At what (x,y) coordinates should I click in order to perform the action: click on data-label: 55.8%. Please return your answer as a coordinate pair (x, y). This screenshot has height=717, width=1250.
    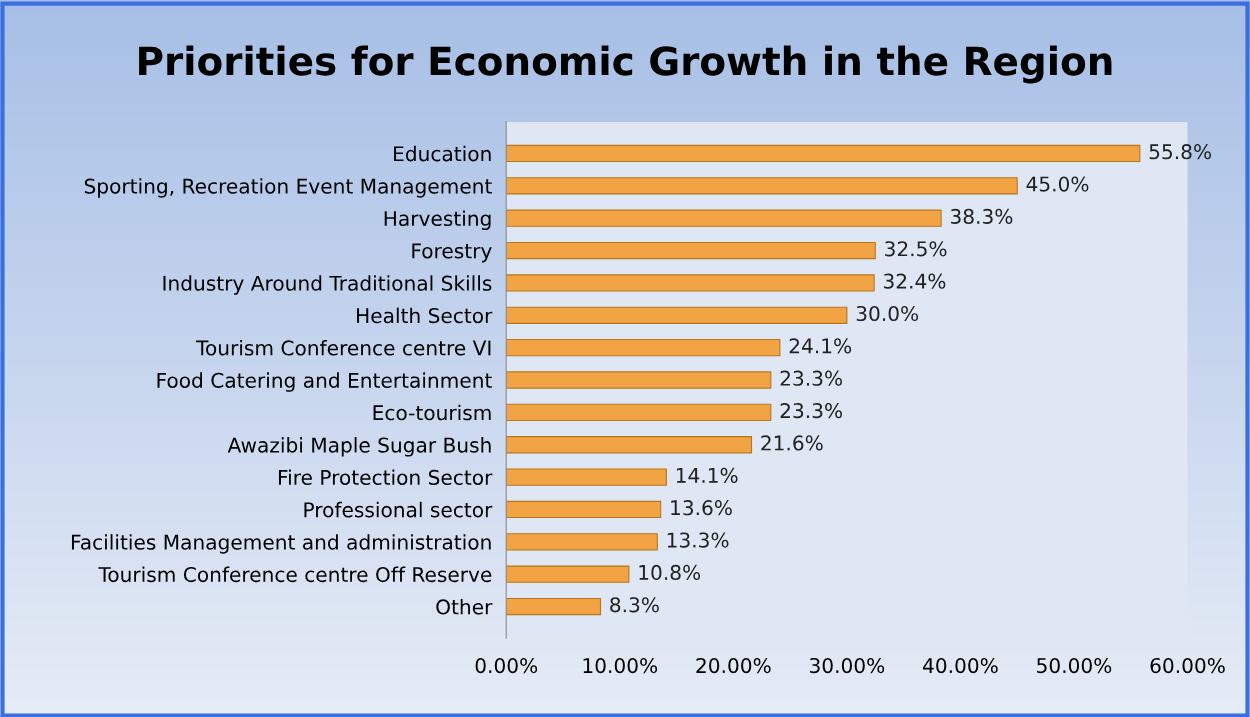
    Looking at the image, I should click on (1180, 152).